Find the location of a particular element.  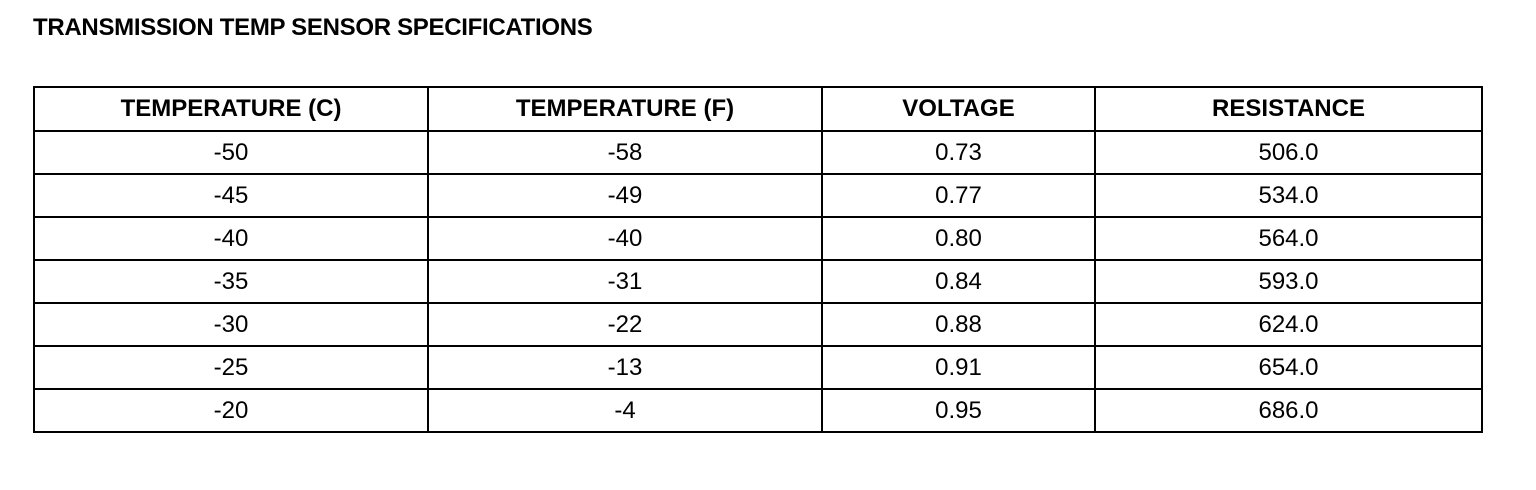

table-row: -25 -13 0.91 654.0 is located at coordinates (758, 367).